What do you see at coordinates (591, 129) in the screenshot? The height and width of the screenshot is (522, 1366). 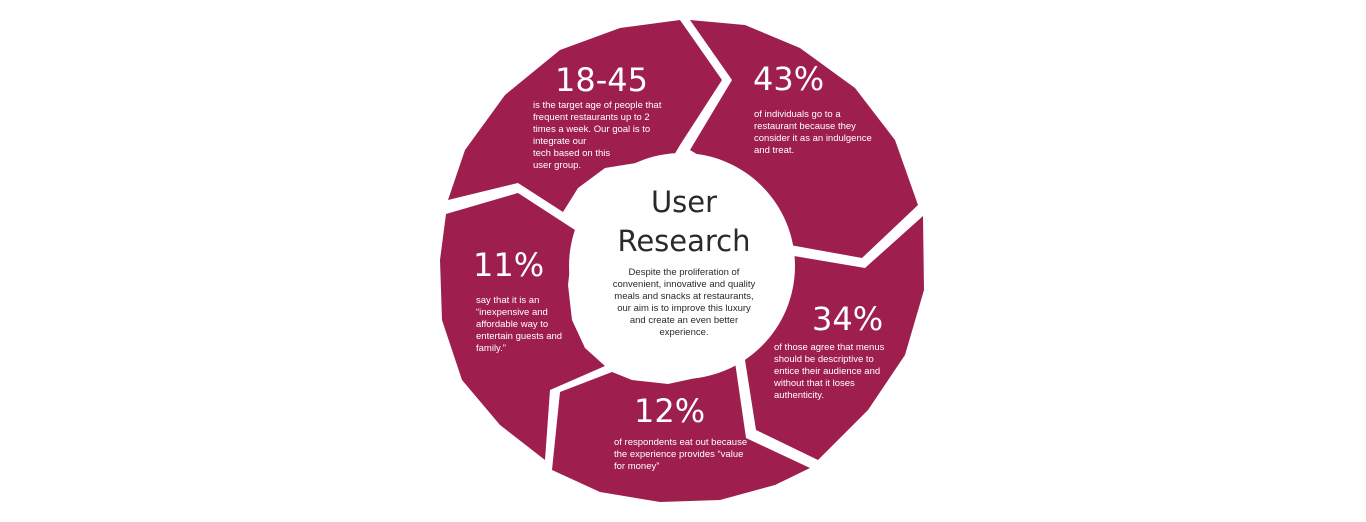 I see `age-line-3: times a week. Our goal is to` at bounding box center [591, 129].